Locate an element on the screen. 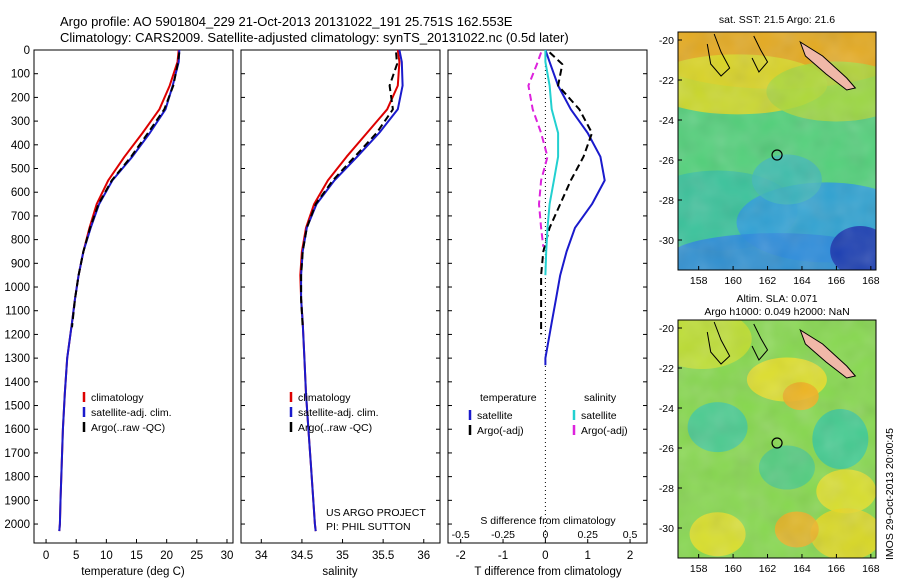  x-tick-label: -2 is located at coordinates (461, 556).